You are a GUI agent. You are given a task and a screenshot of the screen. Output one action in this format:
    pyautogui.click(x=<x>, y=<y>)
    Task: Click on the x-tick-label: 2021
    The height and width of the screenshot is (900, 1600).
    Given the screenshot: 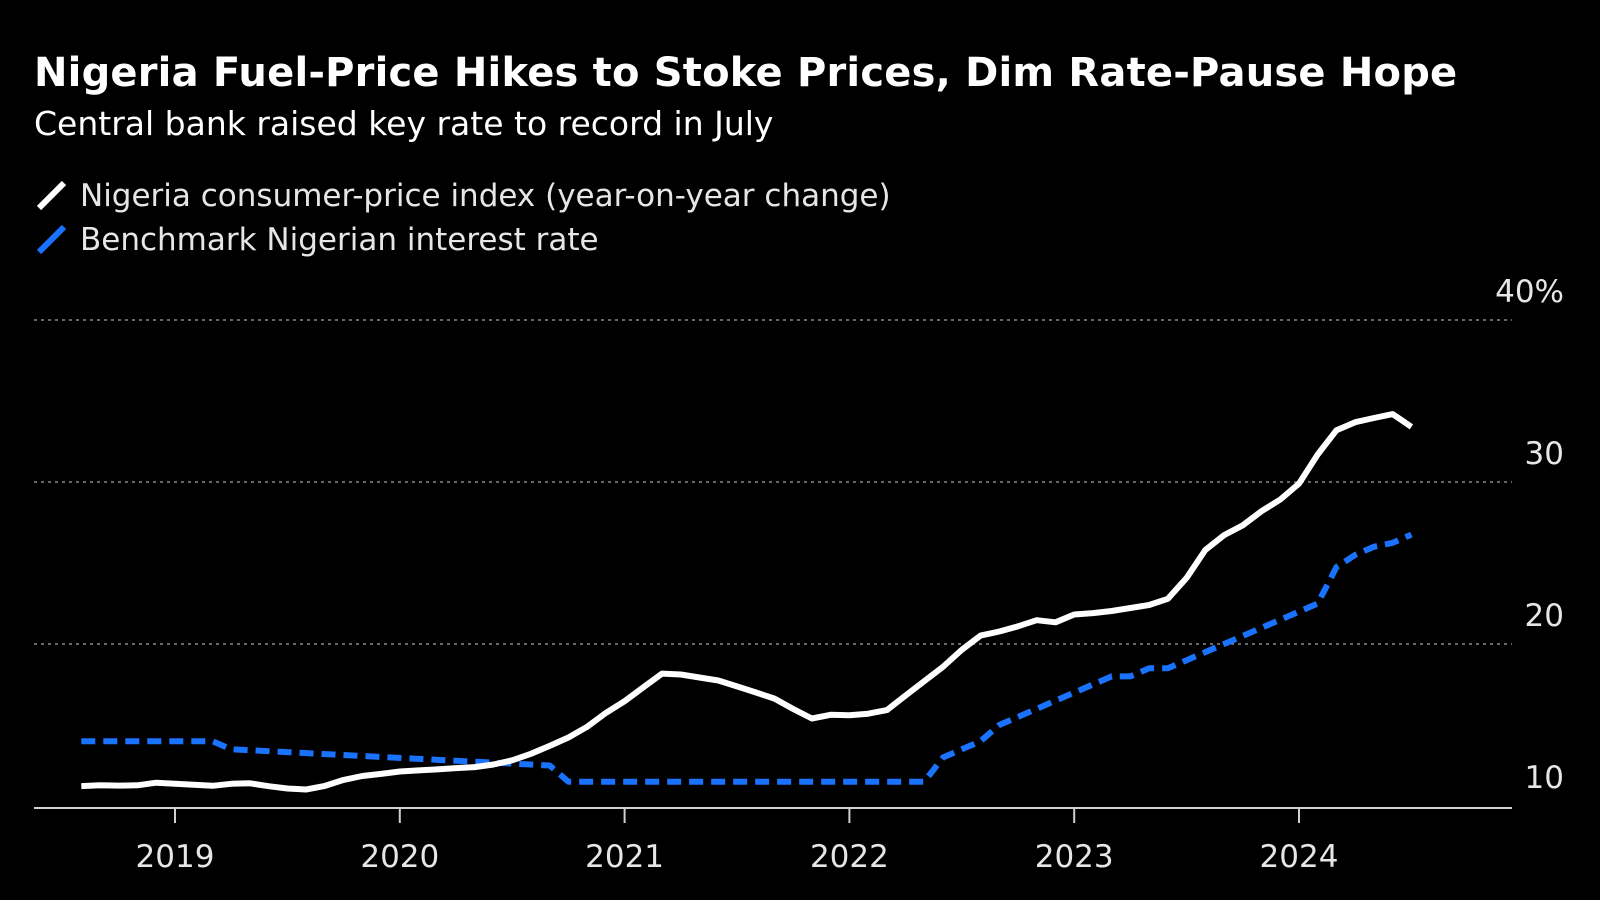 What is the action you would take?
    pyautogui.click(x=624, y=857)
    